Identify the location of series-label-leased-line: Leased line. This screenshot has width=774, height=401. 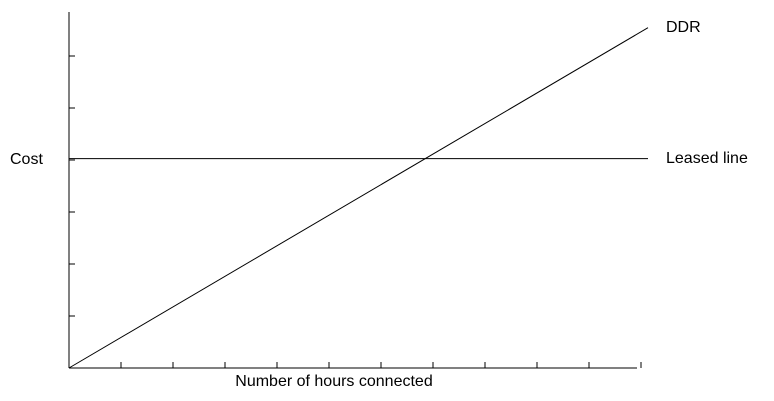
(707, 158).